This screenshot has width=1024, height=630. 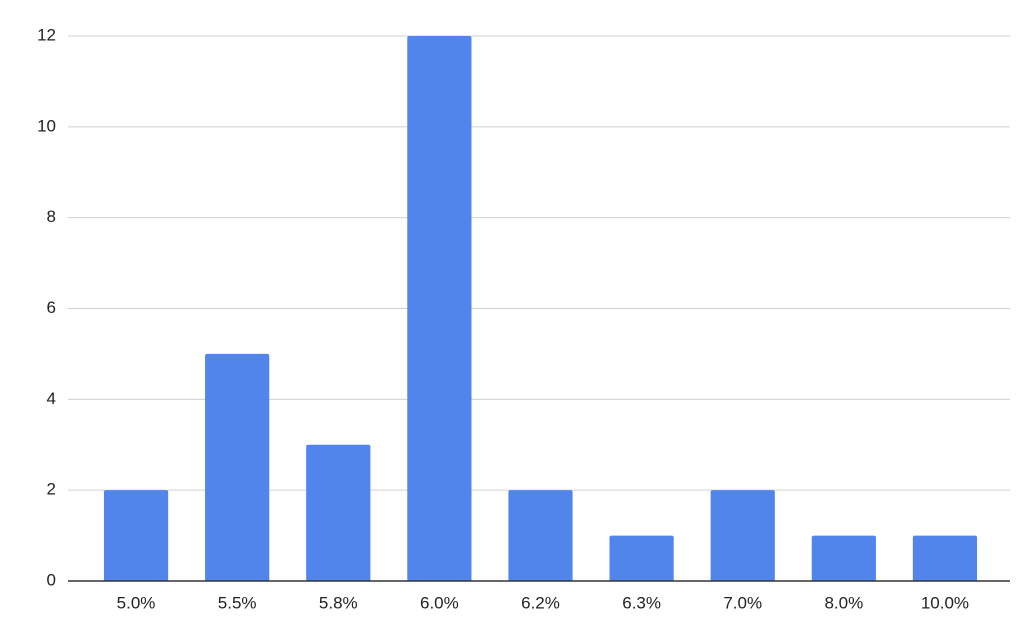 What do you see at coordinates (136, 602) in the screenshot?
I see `x-tick-label: 5.0%` at bounding box center [136, 602].